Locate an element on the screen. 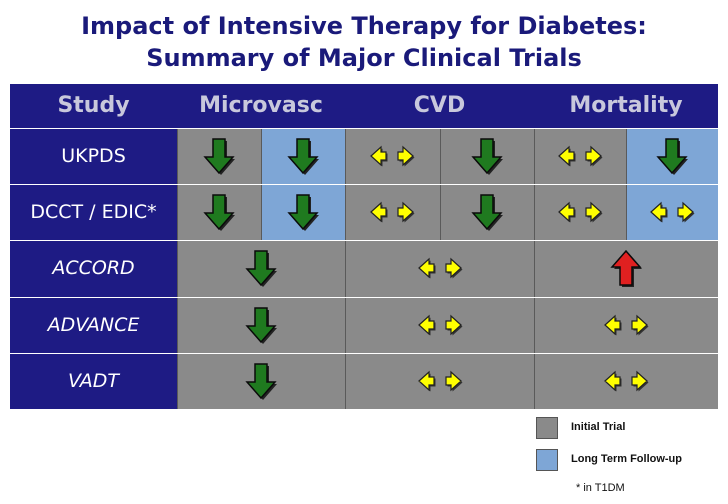 Image resolution: width=728 pixels, height=504 pixels. header-cvd: CVD is located at coordinates (439, 106).